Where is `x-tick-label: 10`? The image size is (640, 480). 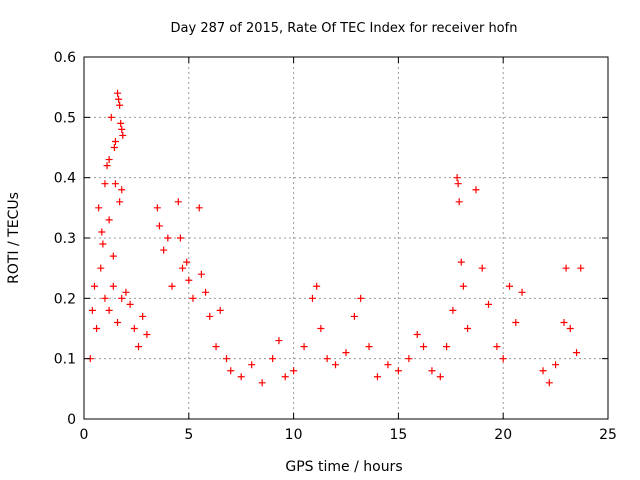
x-tick-label: 10 is located at coordinates (294, 435).